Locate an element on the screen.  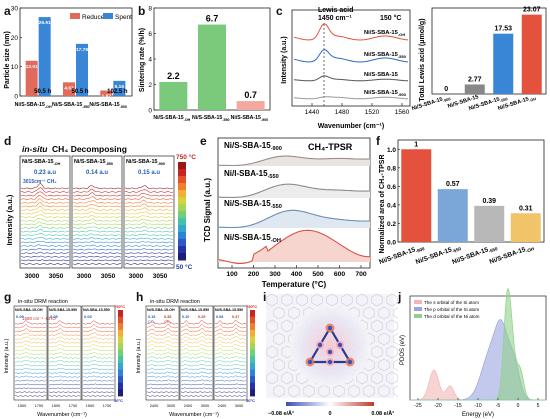
c-value-label: 2.77 is located at coordinates (475, 79).